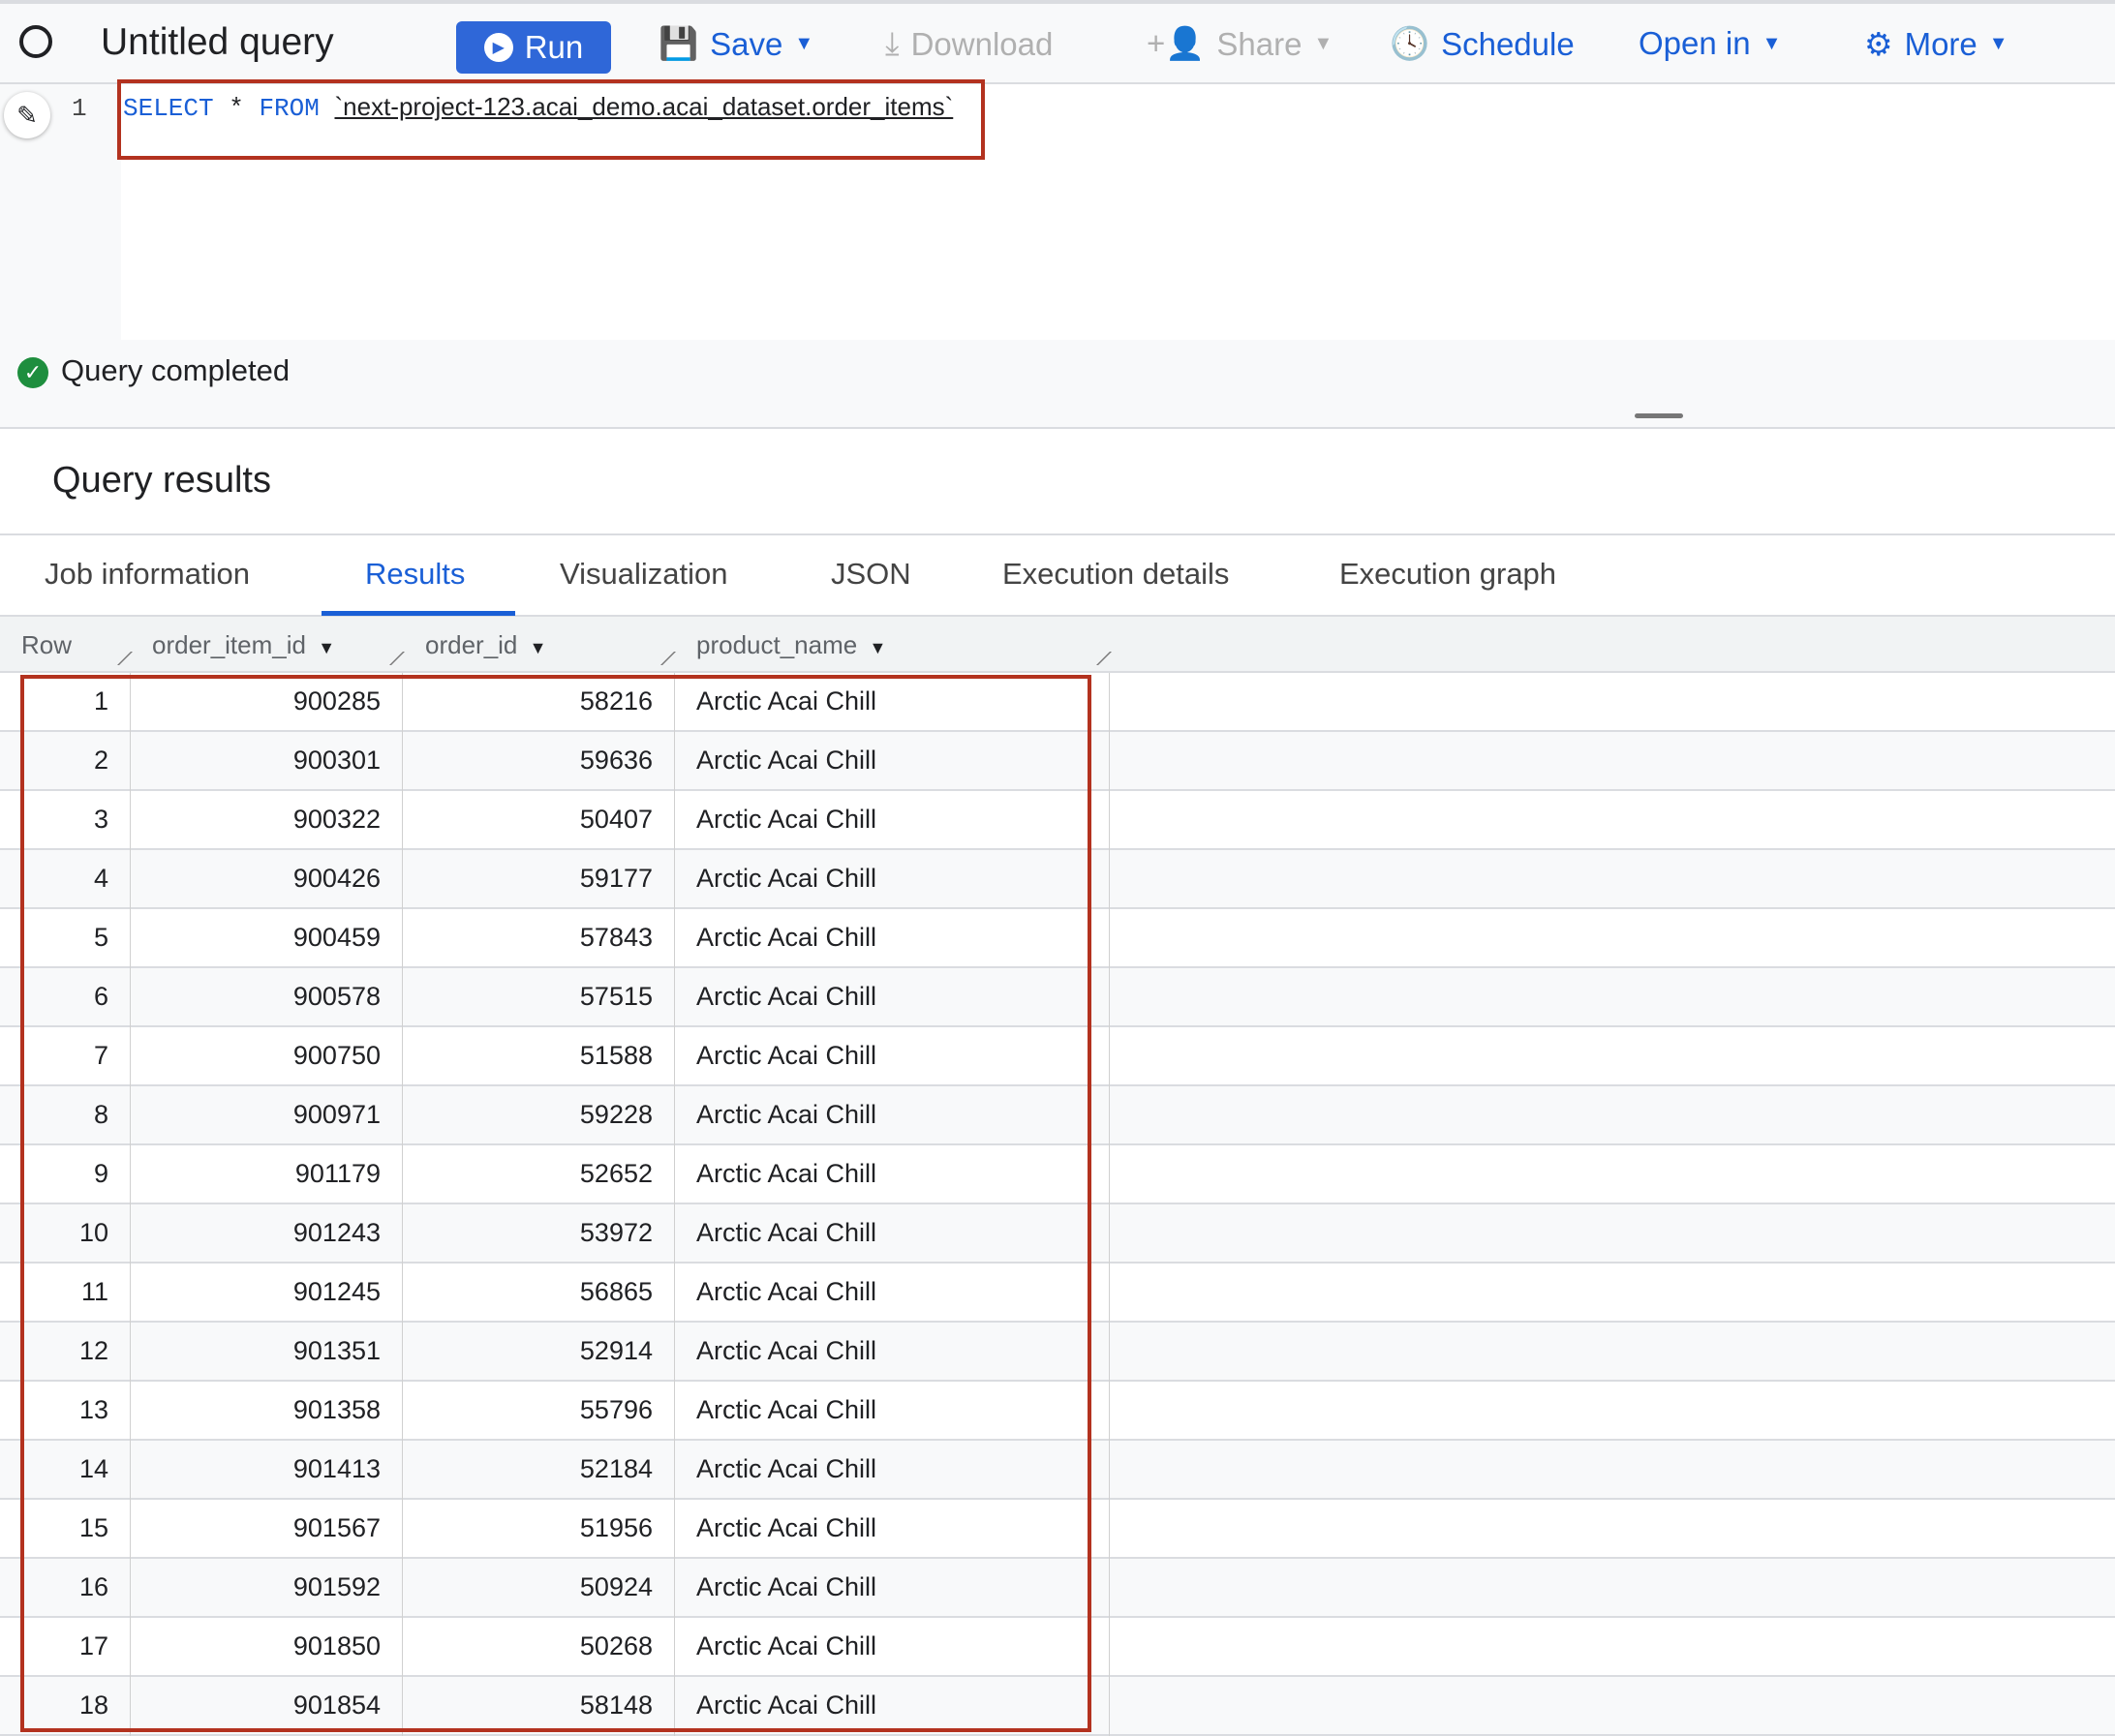 Image resolution: width=2115 pixels, height=1736 pixels. Describe the element at coordinates (1482, 44) in the screenshot. I see `schedule-button: 🕓 Schedule` at that location.